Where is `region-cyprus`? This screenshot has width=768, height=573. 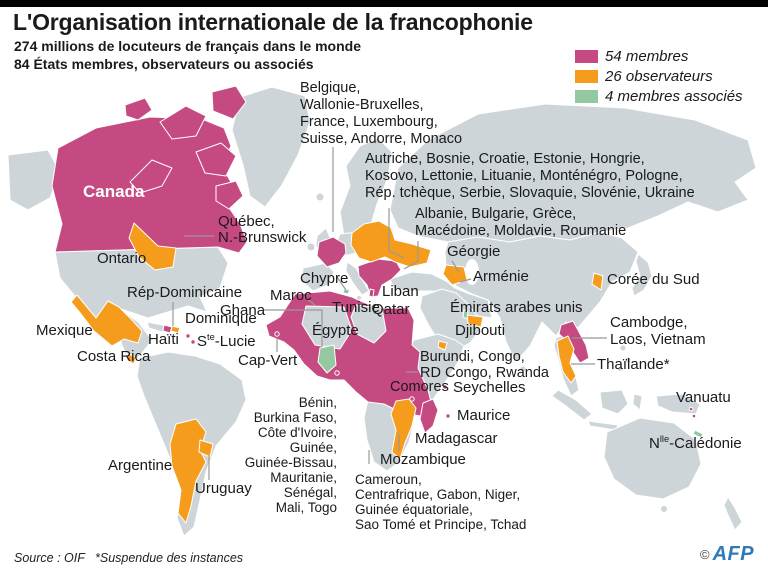
region-cyprus is located at coordinates (346, 291).